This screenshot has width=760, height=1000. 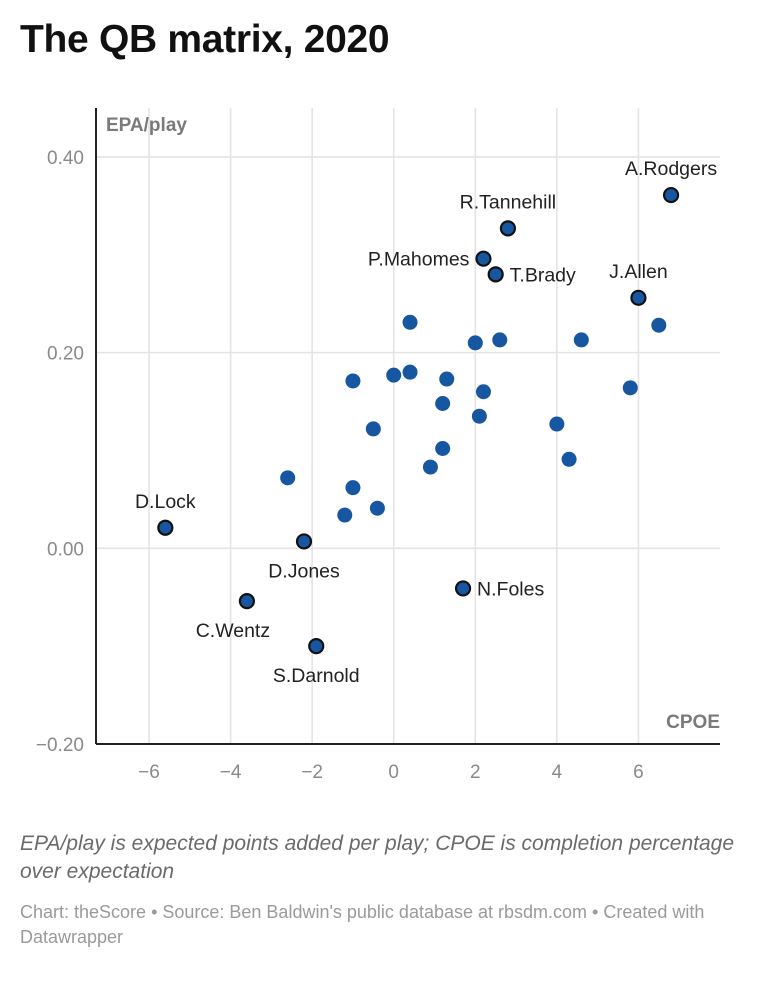 What do you see at coordinates (638, 772) in the screenshot?
I see `x-tick-label: 6` at bounding box center [638, 772].